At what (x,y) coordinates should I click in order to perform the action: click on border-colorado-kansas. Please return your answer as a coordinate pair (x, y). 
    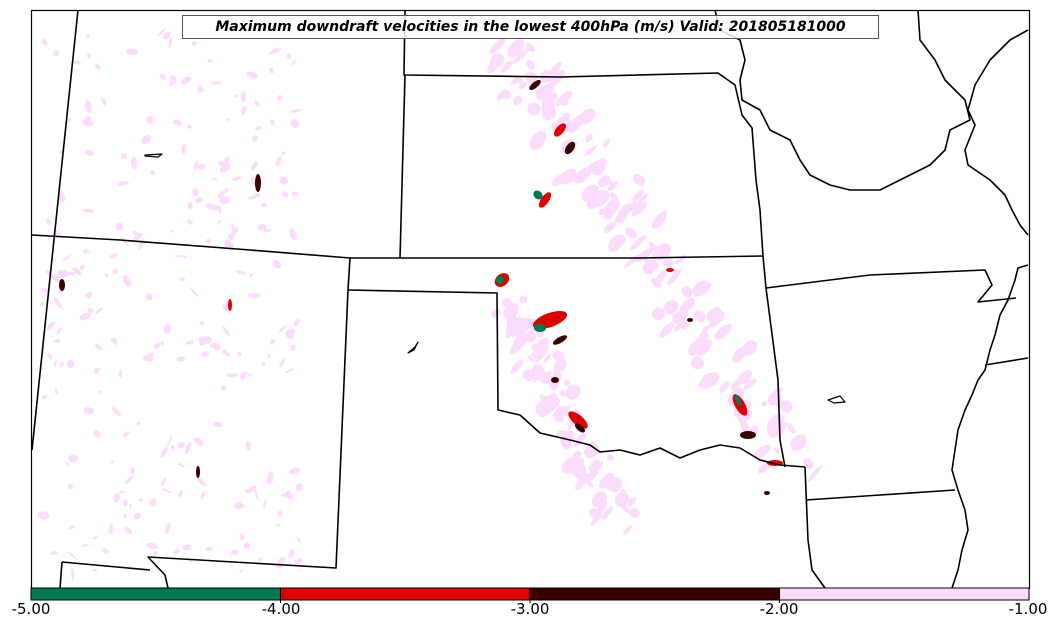
    Looking at the image, I should click on (402, 166).